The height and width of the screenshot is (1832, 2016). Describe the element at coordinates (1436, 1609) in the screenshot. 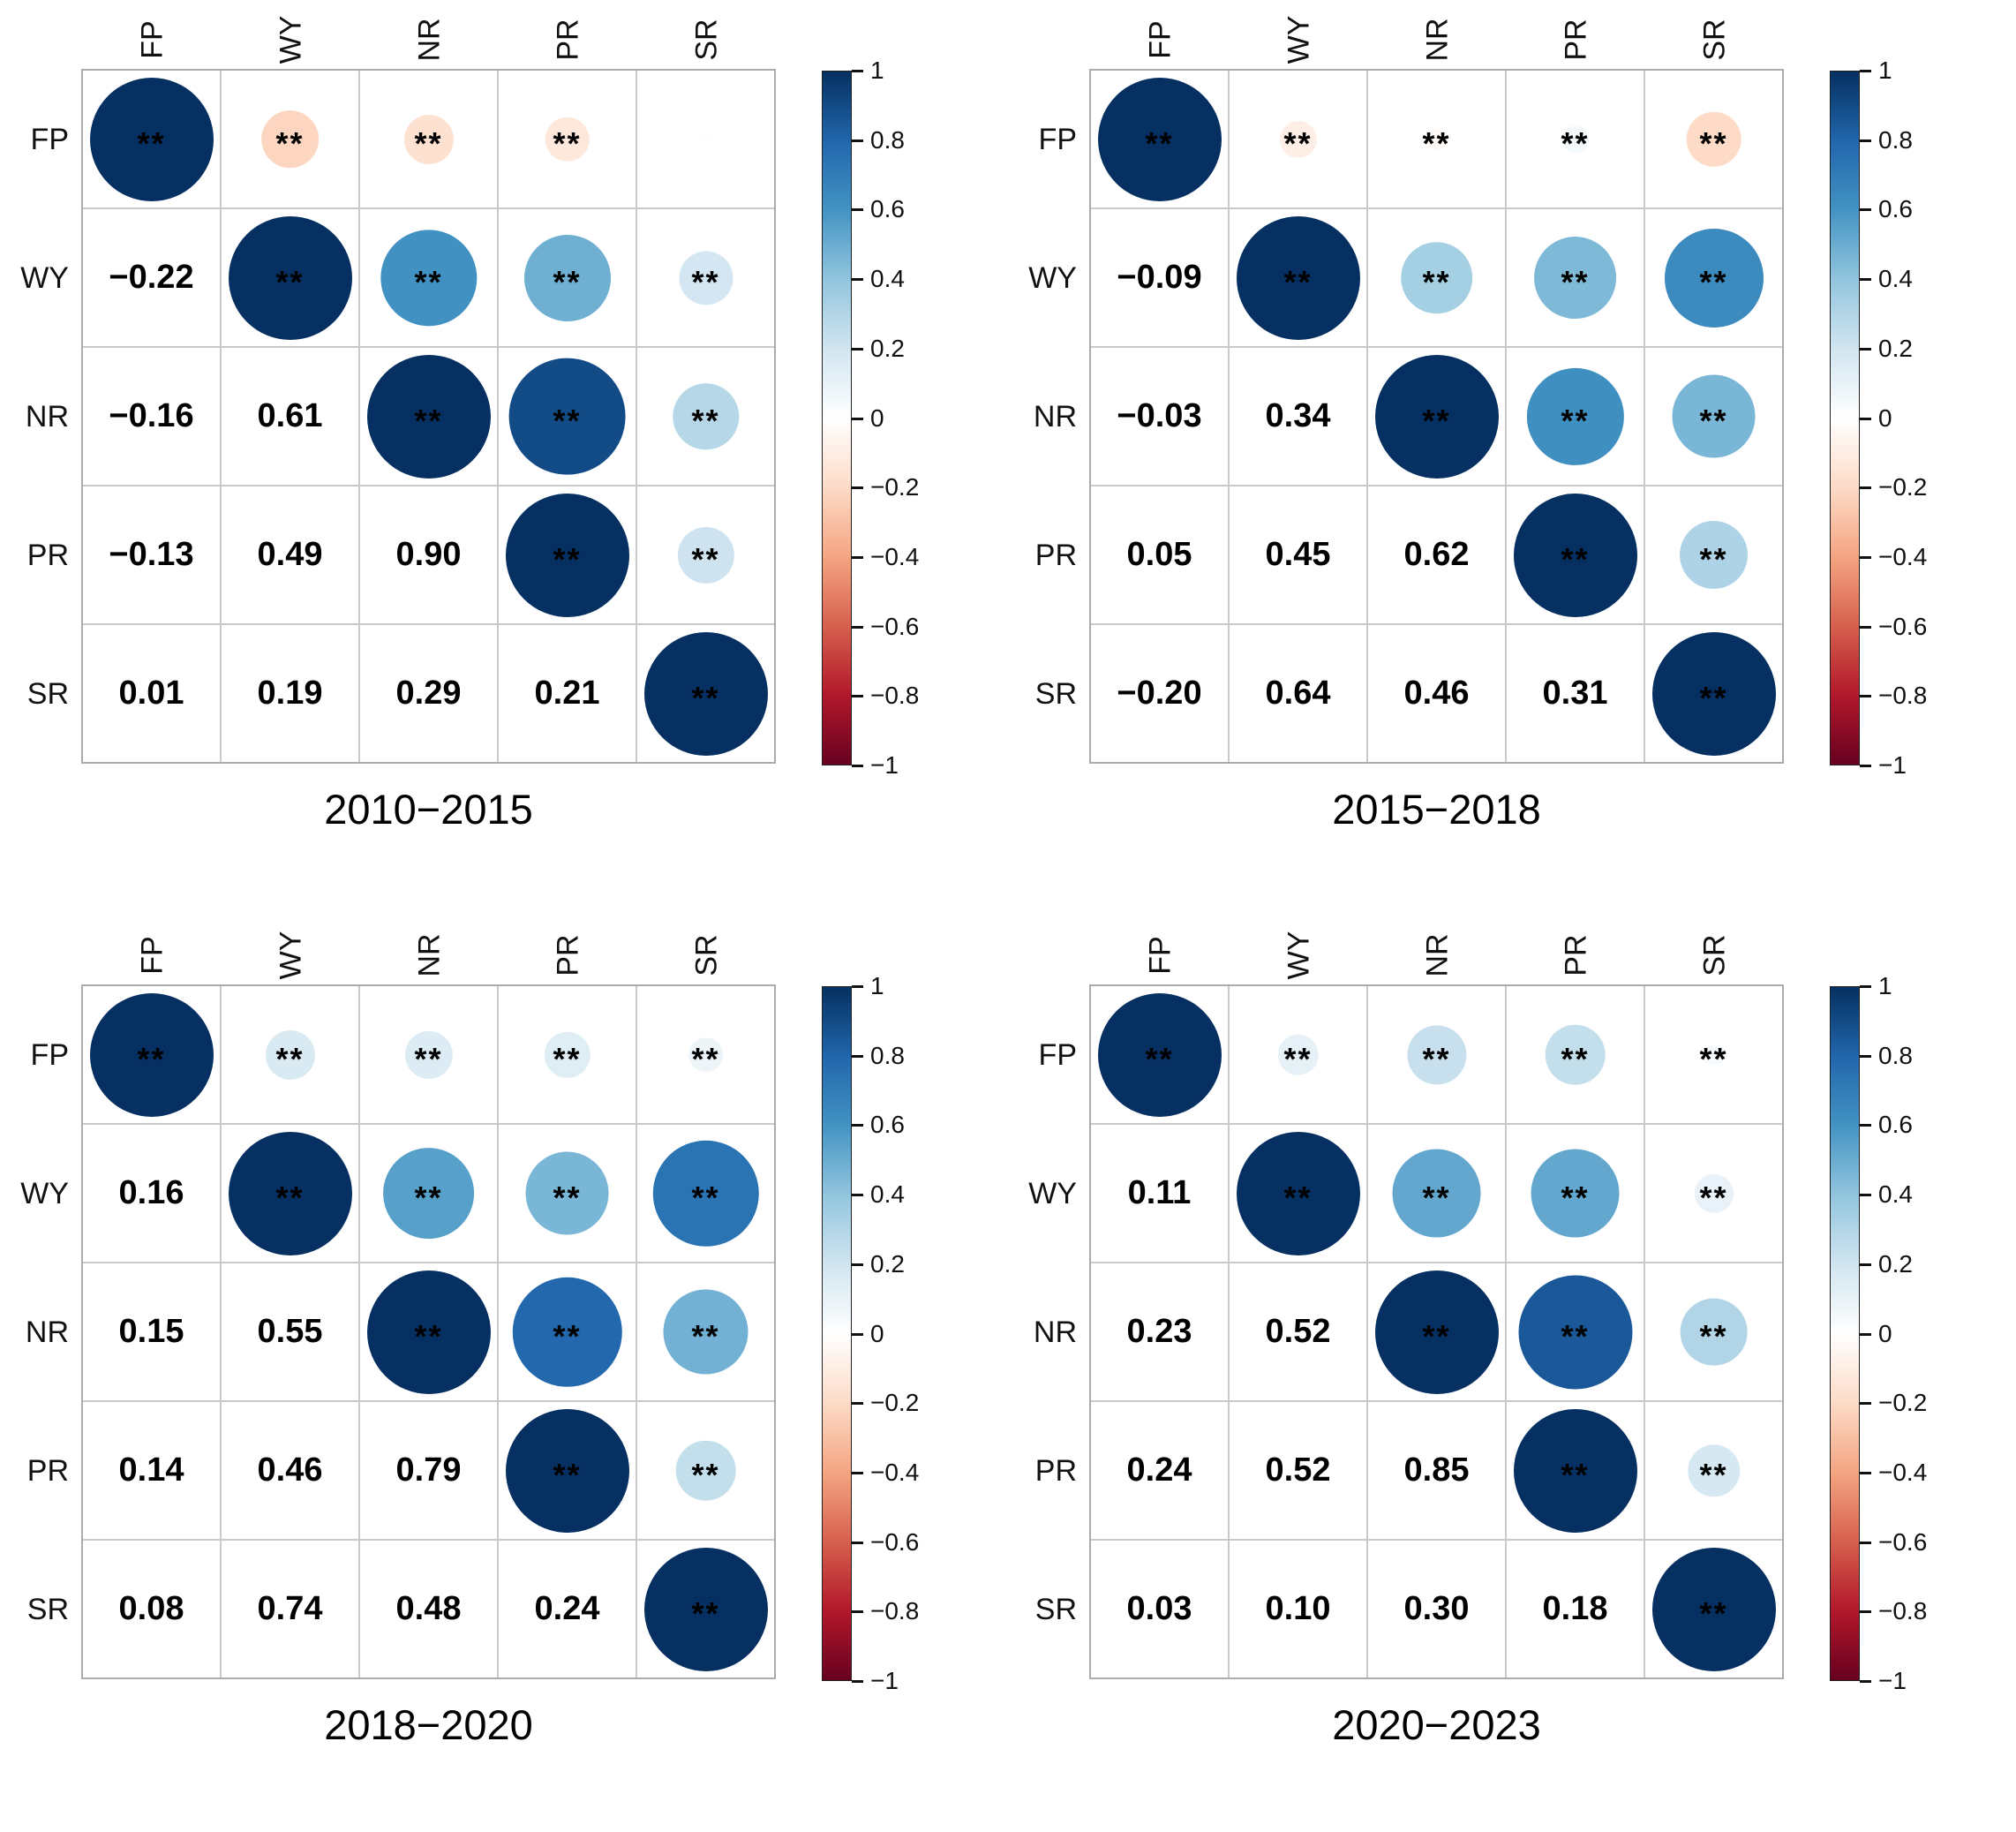

I see `corr-value: 0.30` at that location.